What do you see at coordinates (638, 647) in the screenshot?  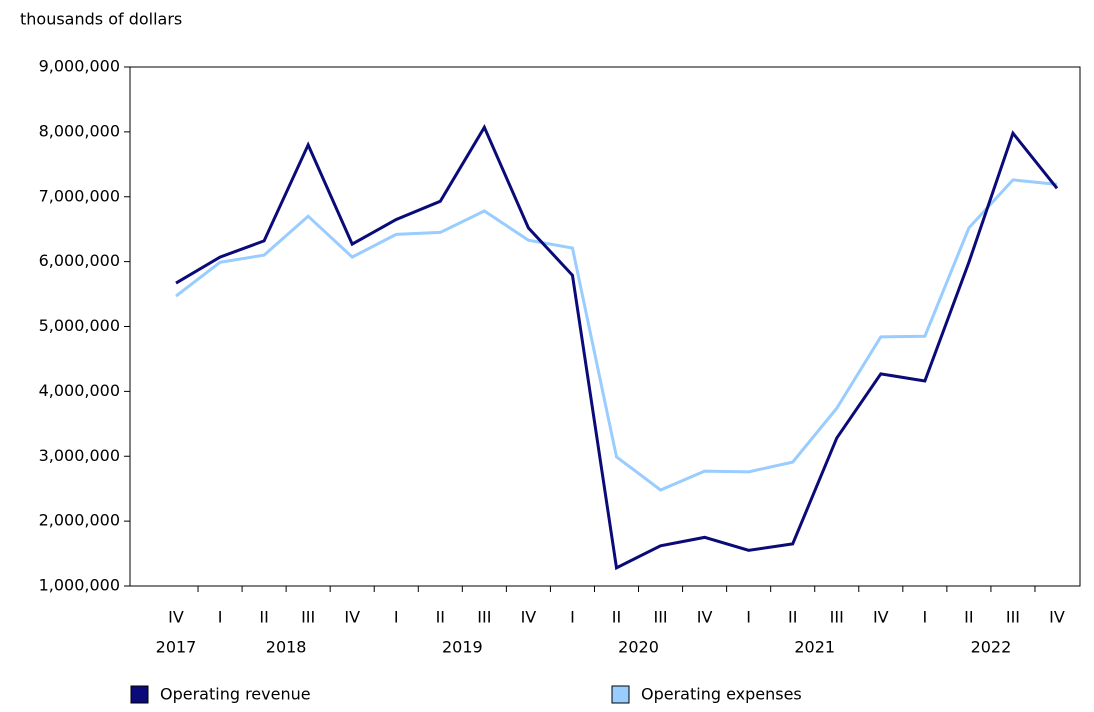 I see `x-group-label: 2020` at bounding box center [638, 647].